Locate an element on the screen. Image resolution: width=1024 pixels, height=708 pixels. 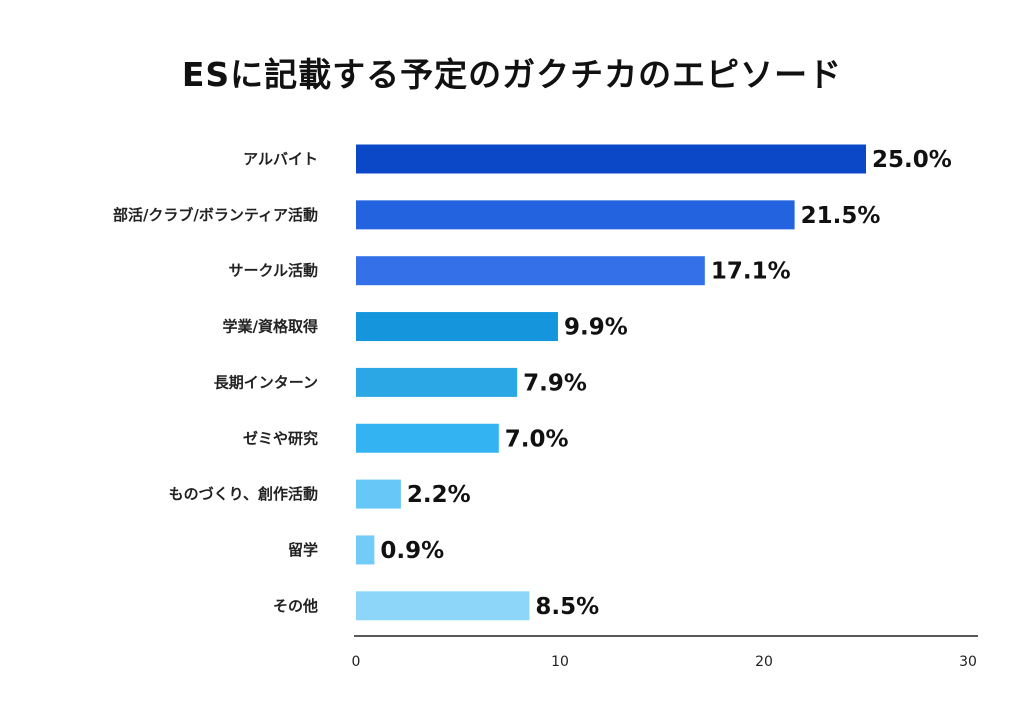
value-label: 21.5% is located at coordinates (841, 216).